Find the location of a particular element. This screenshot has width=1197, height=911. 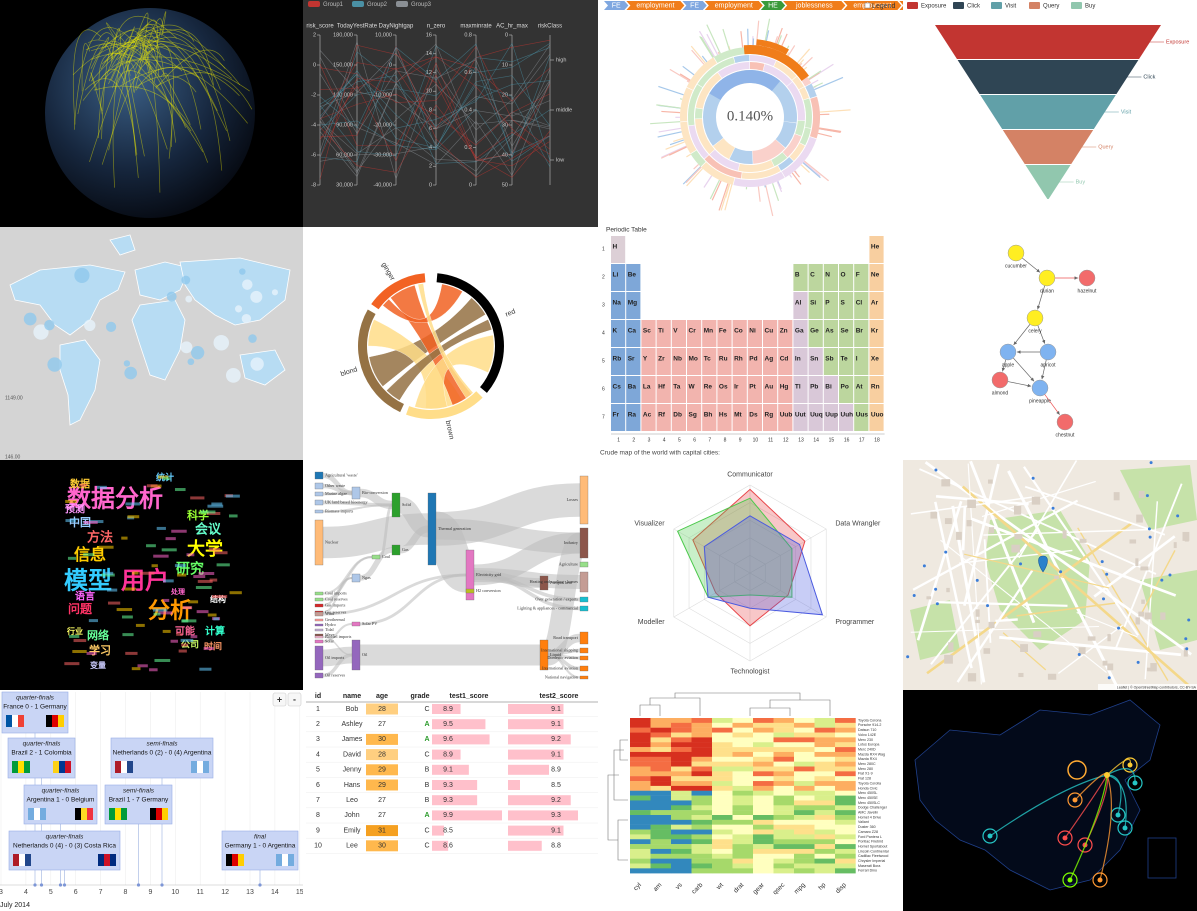

marker is located at coordinates (1043, 564).